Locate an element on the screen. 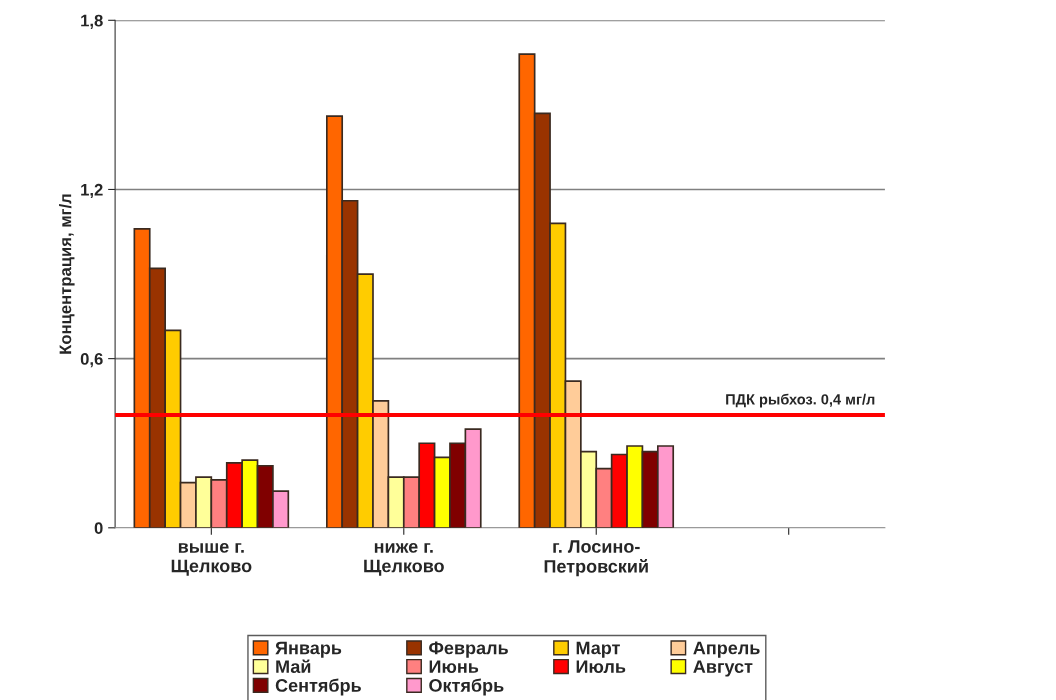  legend-label: Январь is located at coordinates (308, 649).